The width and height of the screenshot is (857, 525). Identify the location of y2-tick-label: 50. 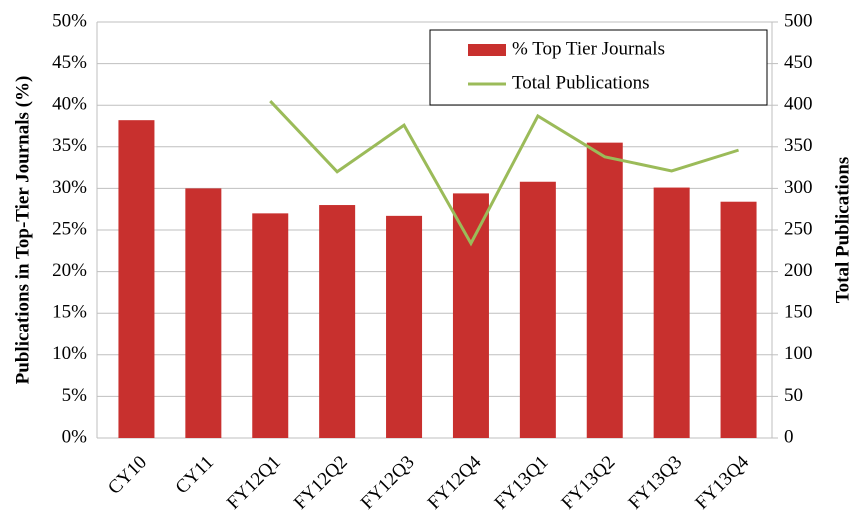
(793, 395).